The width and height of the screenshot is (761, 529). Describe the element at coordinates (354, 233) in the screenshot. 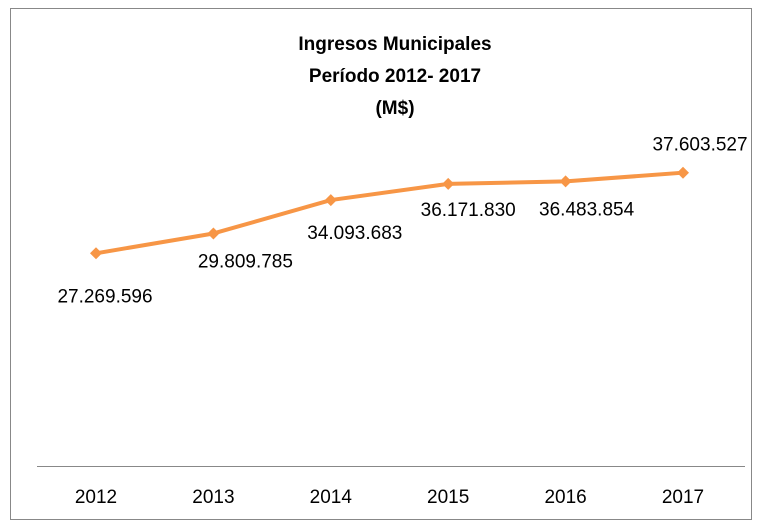

I see `data-label: 34.093.683` at that location.